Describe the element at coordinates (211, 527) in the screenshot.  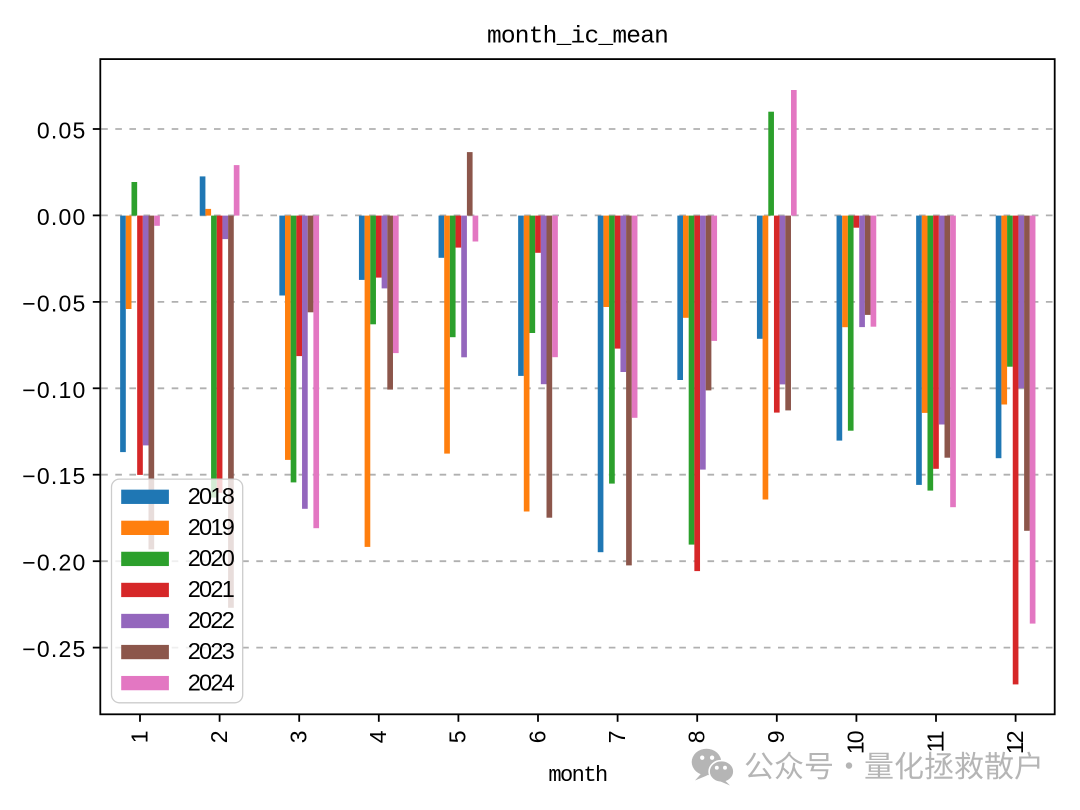
I see `svg-text: 2019` at that location.